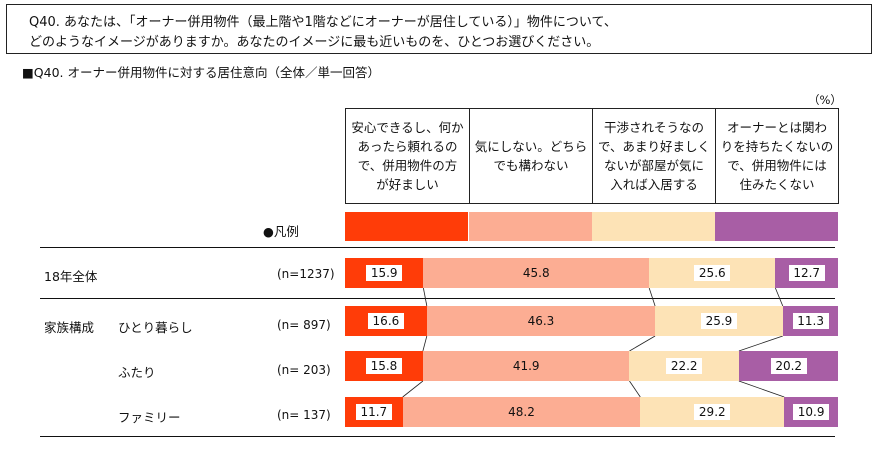 This screenshot has width=880, height=459. Describe the element at coordinates (777, 184) in the screenshot. I see `legend-header-4-line: 住みたくない` at that location.